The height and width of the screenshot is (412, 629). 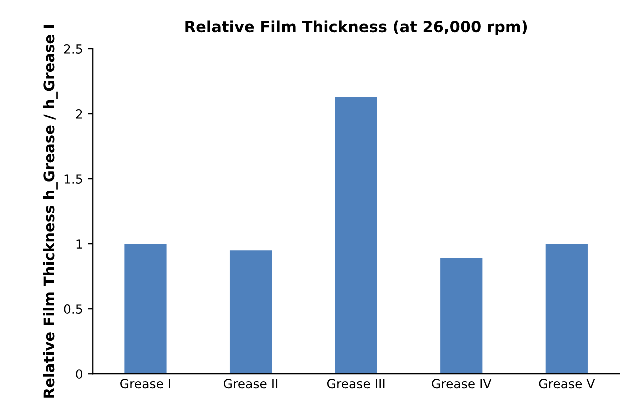 I want to click on y-tick-label: 0.5, so click(x=73, y=309).